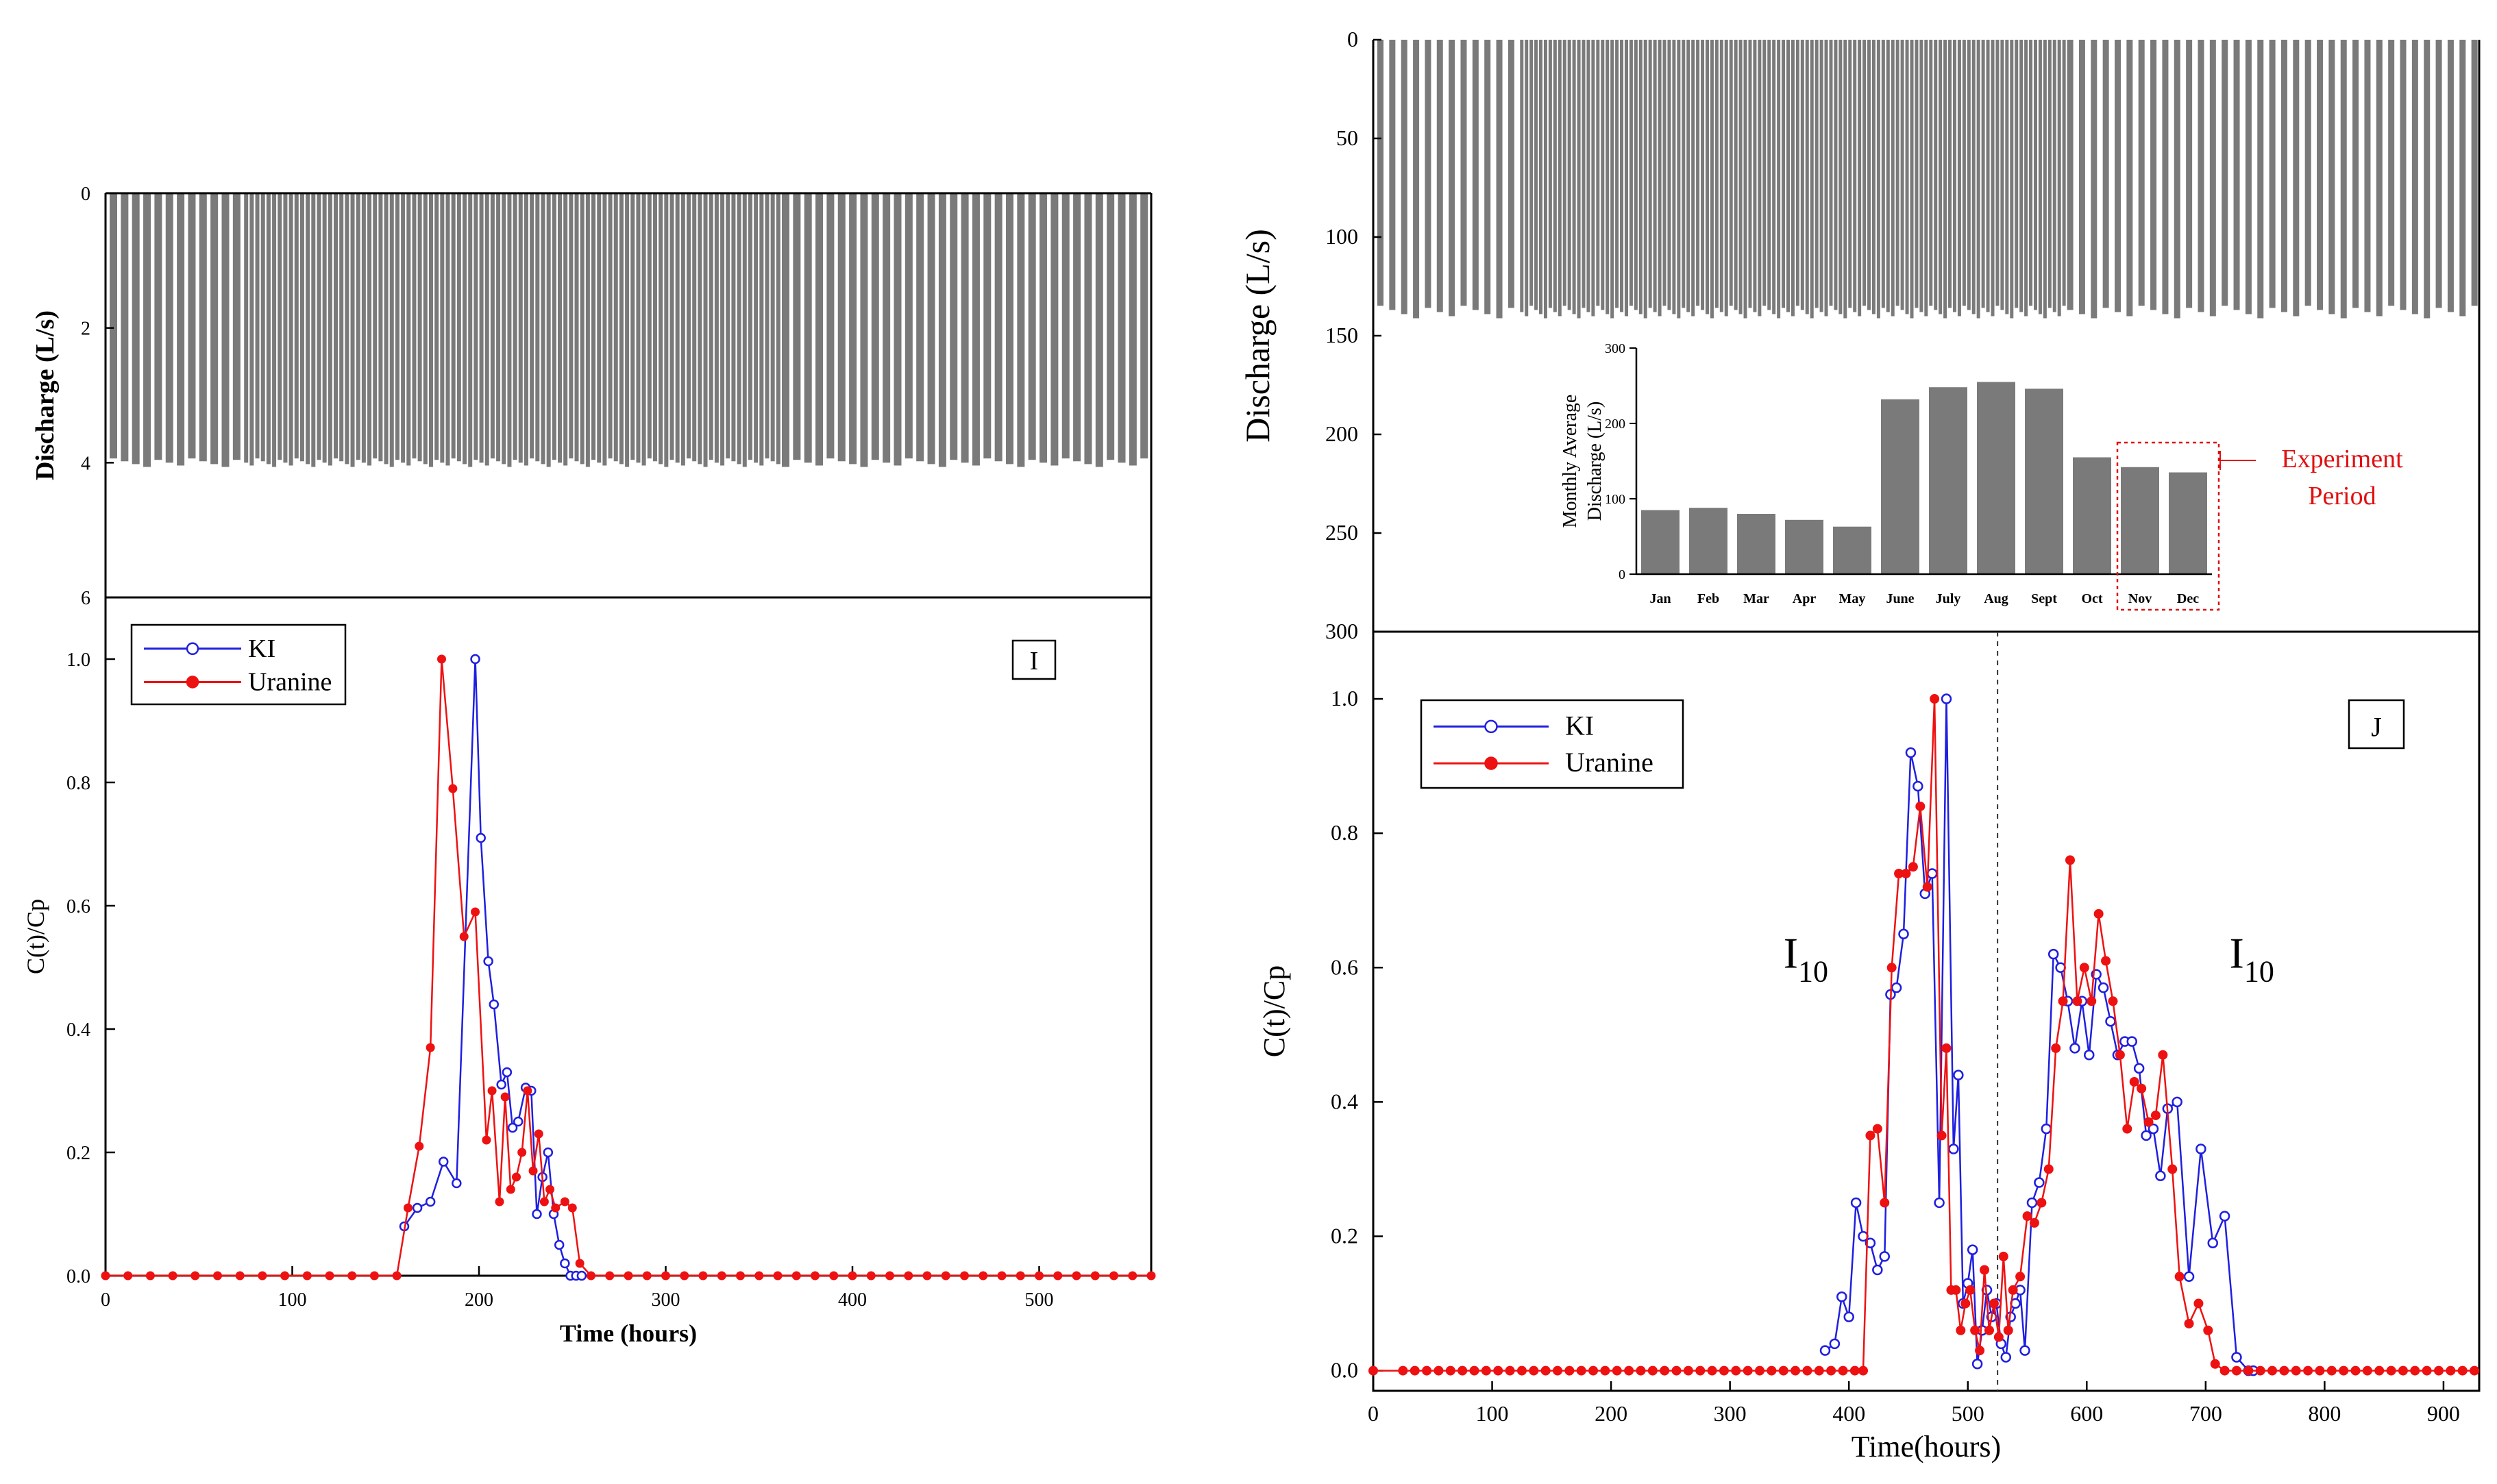 Image resolution: width=2497 pixels, height=1484 pixels. What do you see at coordinates (2091, 598) in the screenshot?
I see `month-label: Oct` at bounding box center [2091, 598].